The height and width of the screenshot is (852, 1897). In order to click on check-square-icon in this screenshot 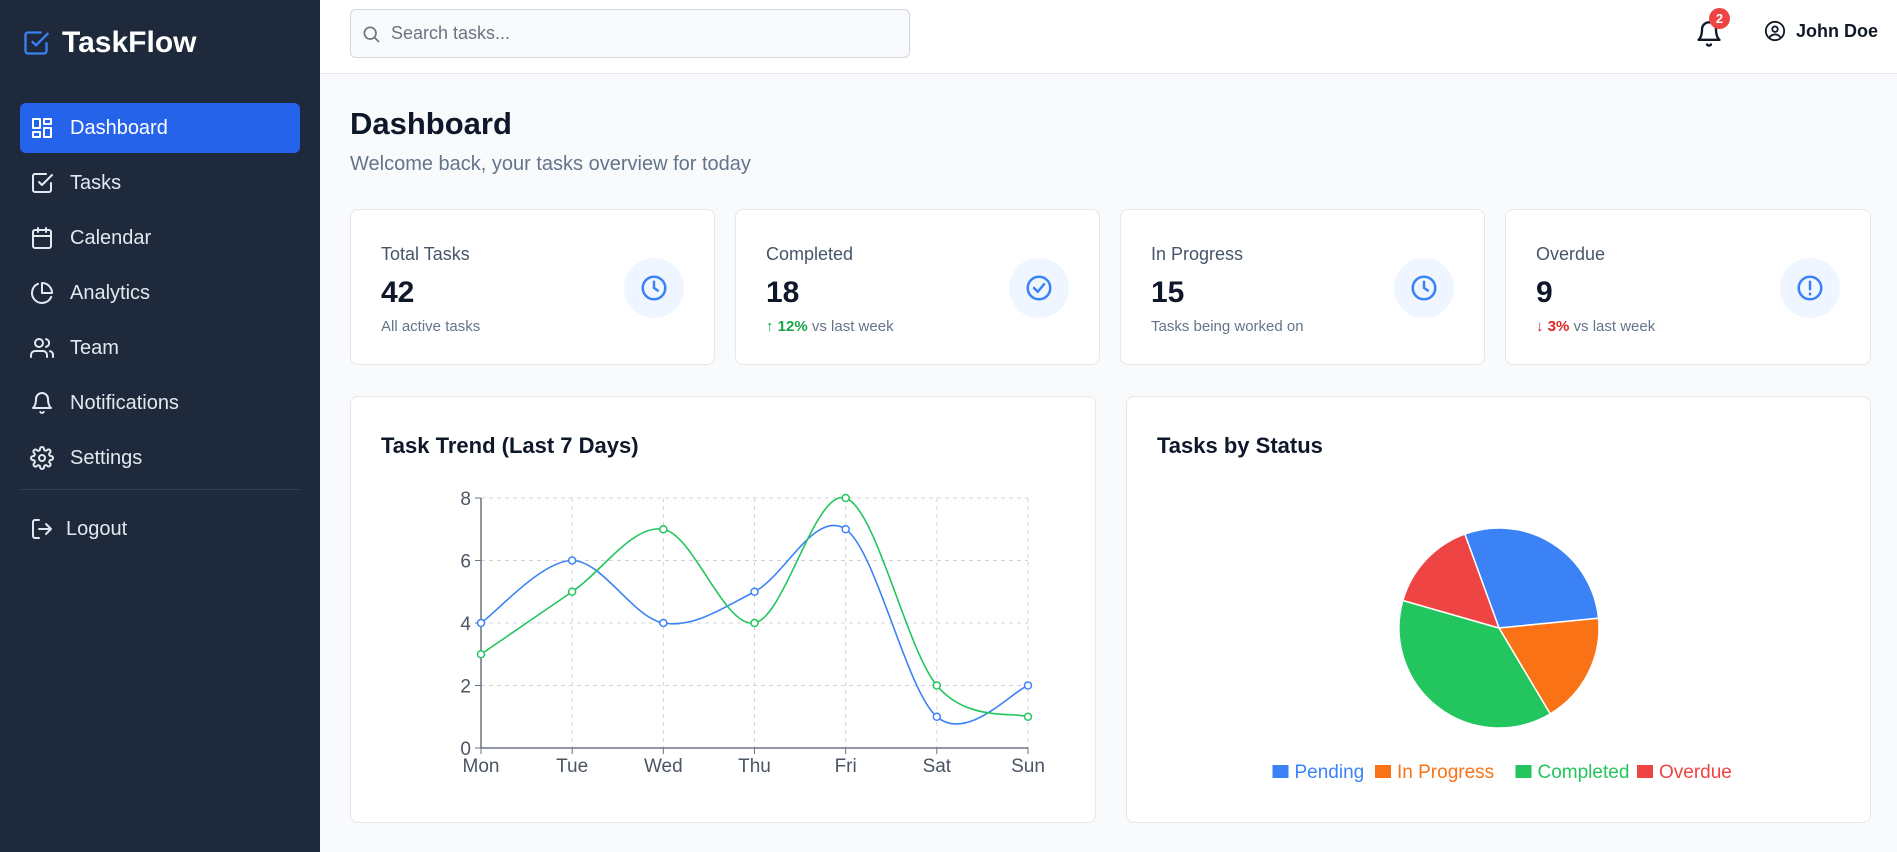, I will do `click(42, 183)`.